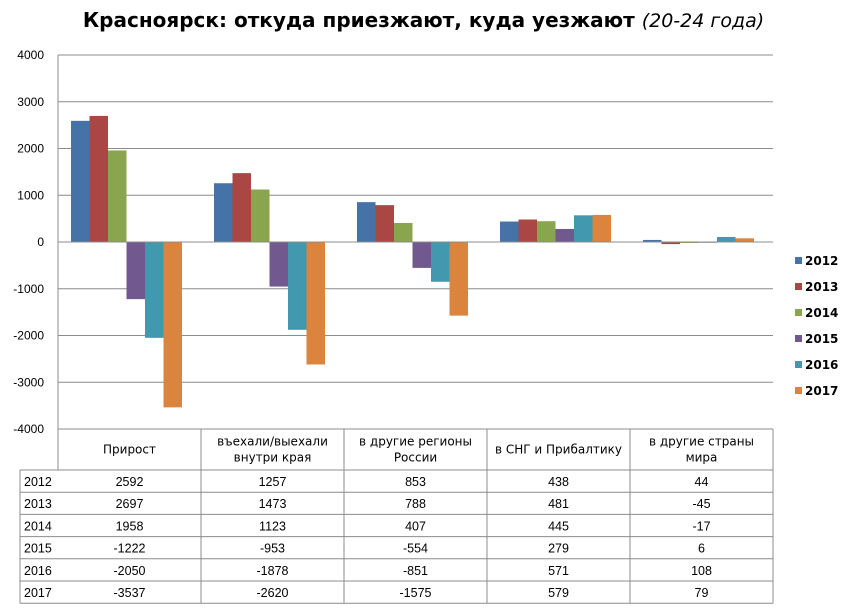 This screenshot has height=612, width=847. I want to click on category-label: России, so click(415, 458).